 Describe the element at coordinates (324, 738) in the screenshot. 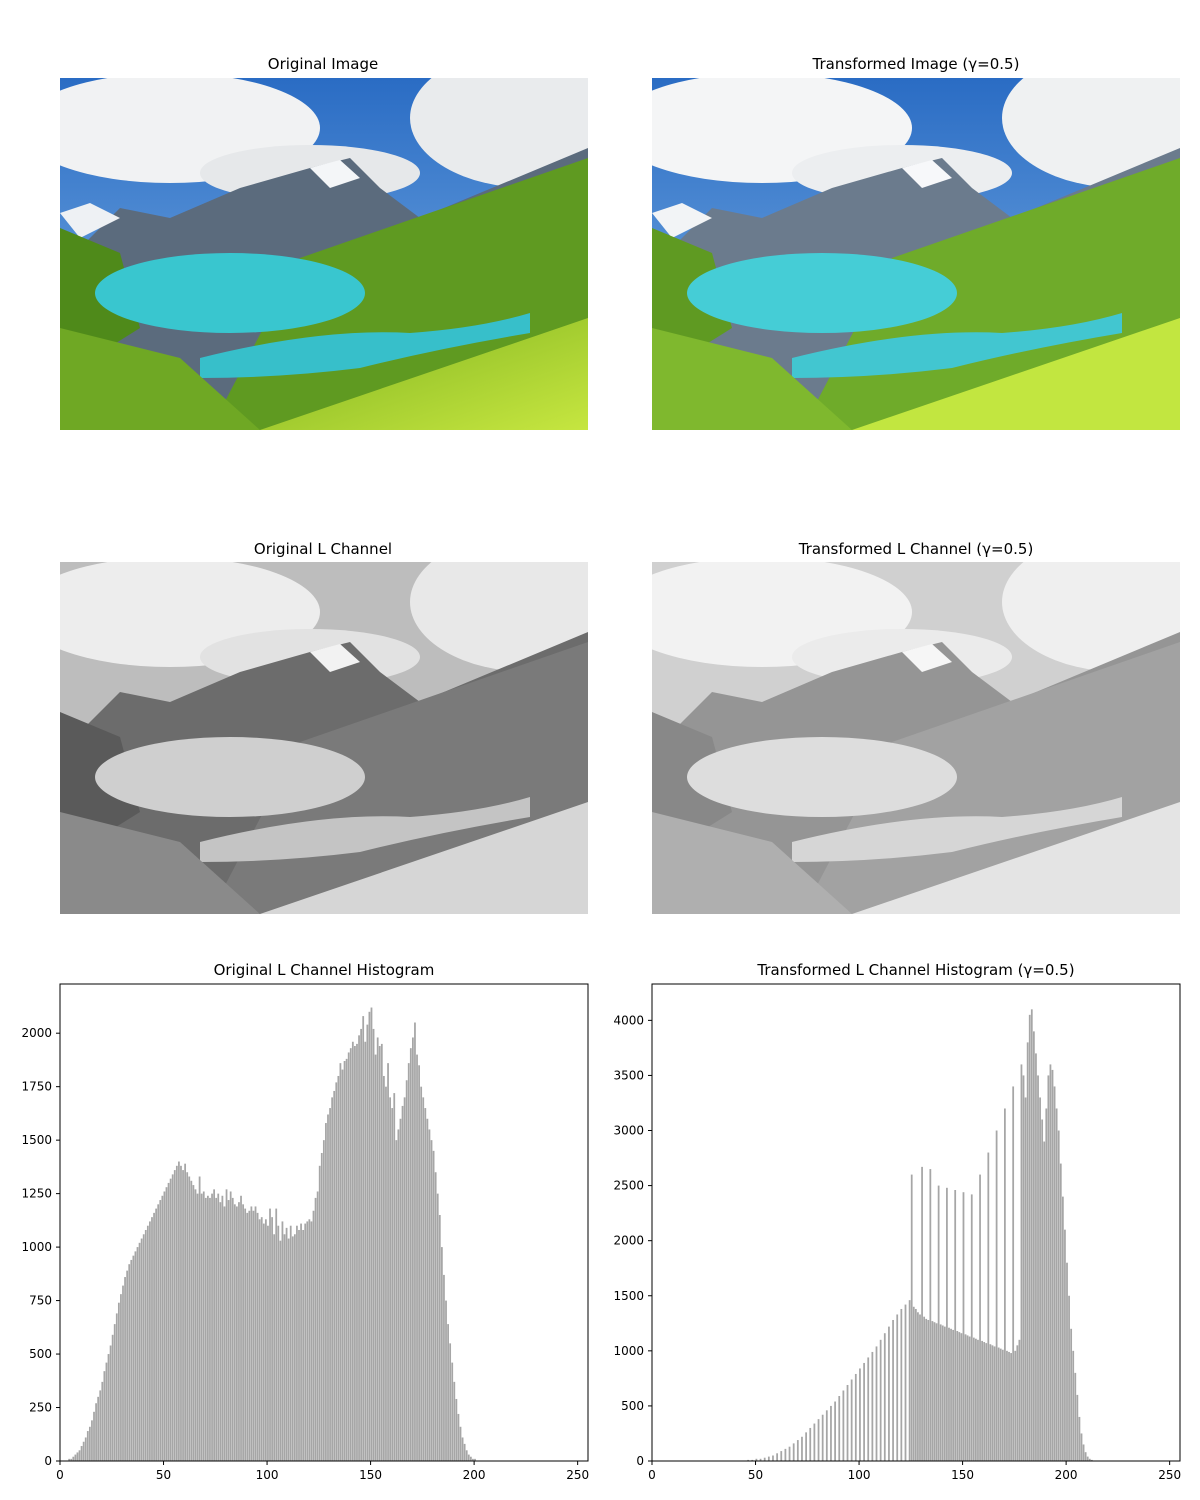

I see `original-l-channel-image` at that location.